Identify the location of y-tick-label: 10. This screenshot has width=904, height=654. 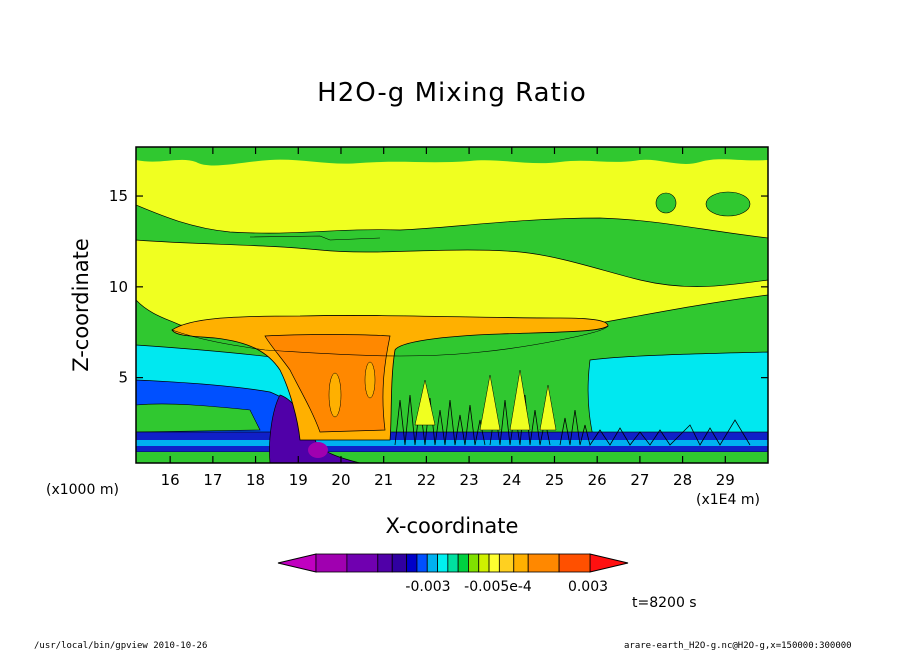
(118, 287).